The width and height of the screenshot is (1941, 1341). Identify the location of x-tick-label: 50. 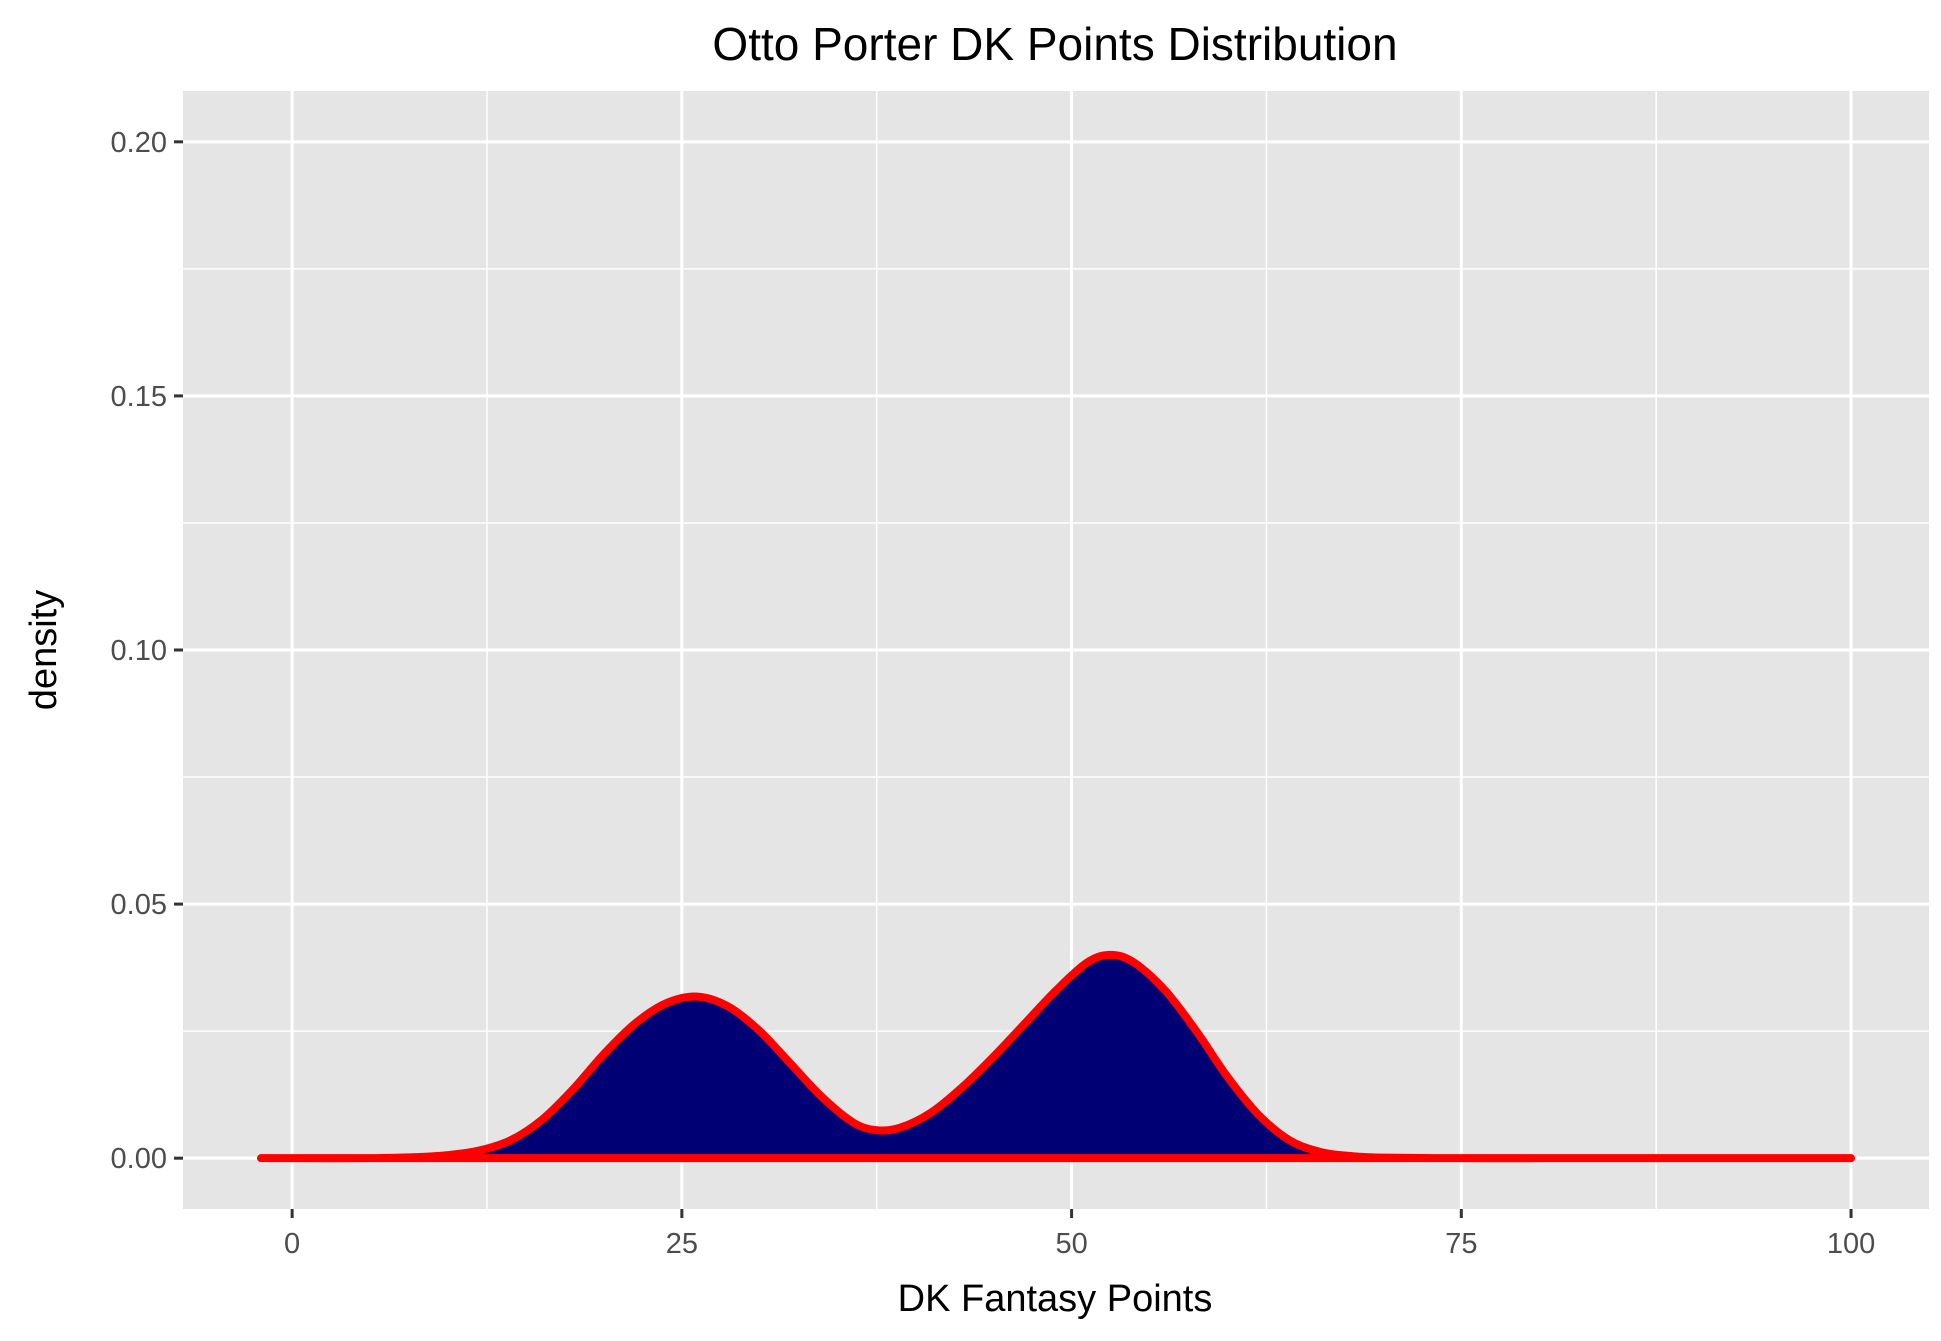
(1071, 1244).